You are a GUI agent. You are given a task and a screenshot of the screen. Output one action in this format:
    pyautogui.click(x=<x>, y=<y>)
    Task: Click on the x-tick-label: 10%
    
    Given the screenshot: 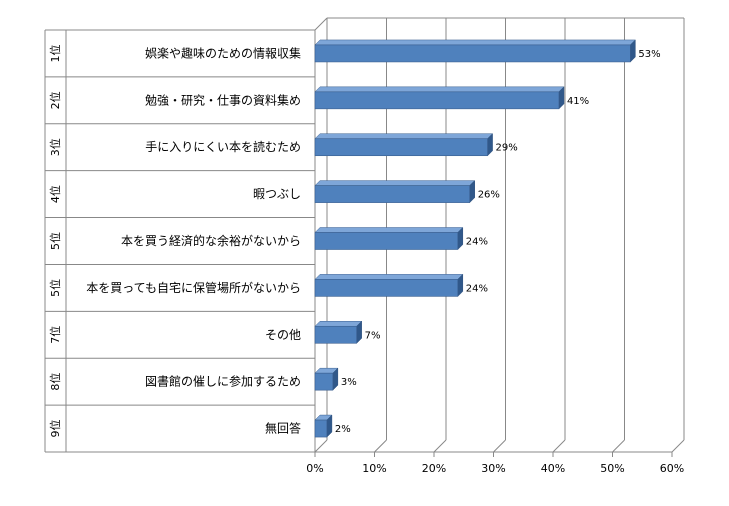 What is the action you would take?
    pyautogui.click(x=374, y=468)
    